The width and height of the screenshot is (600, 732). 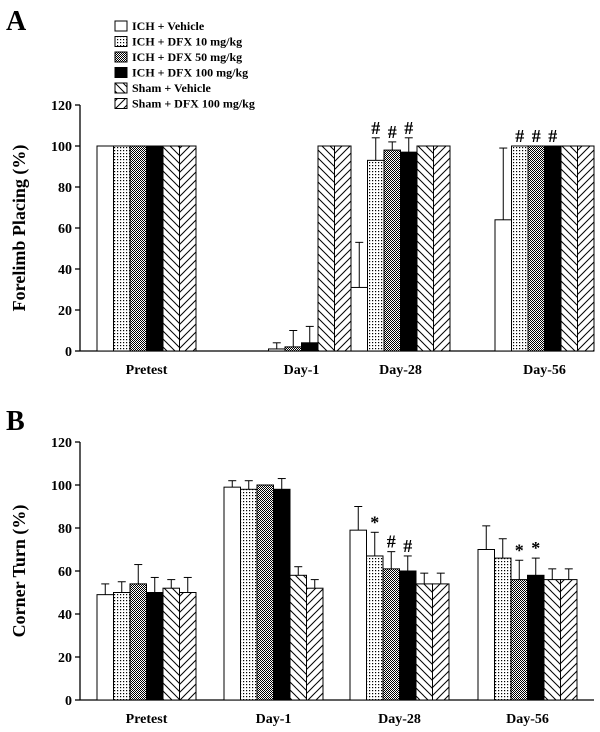 What do you see at coordinates (187, 57) in the screenshot?
I see `legend-label: ICH + DFX 50 mg/kg` at bounding box center [187, 57].